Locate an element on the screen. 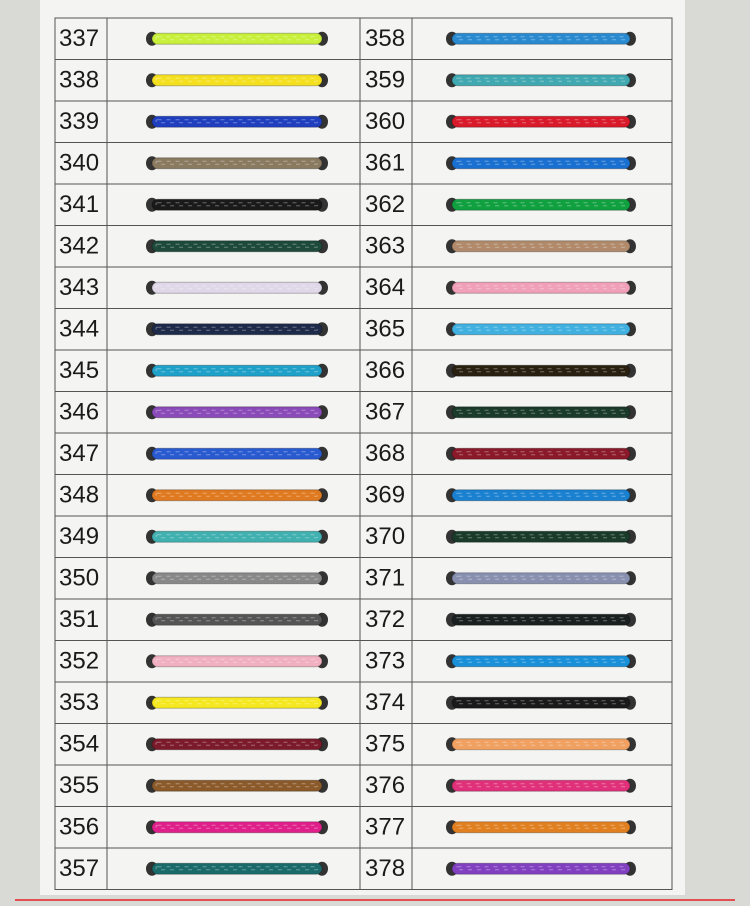 The height and width of the screenshot is (906, 750). row-box is located at coordinates (363, 868).